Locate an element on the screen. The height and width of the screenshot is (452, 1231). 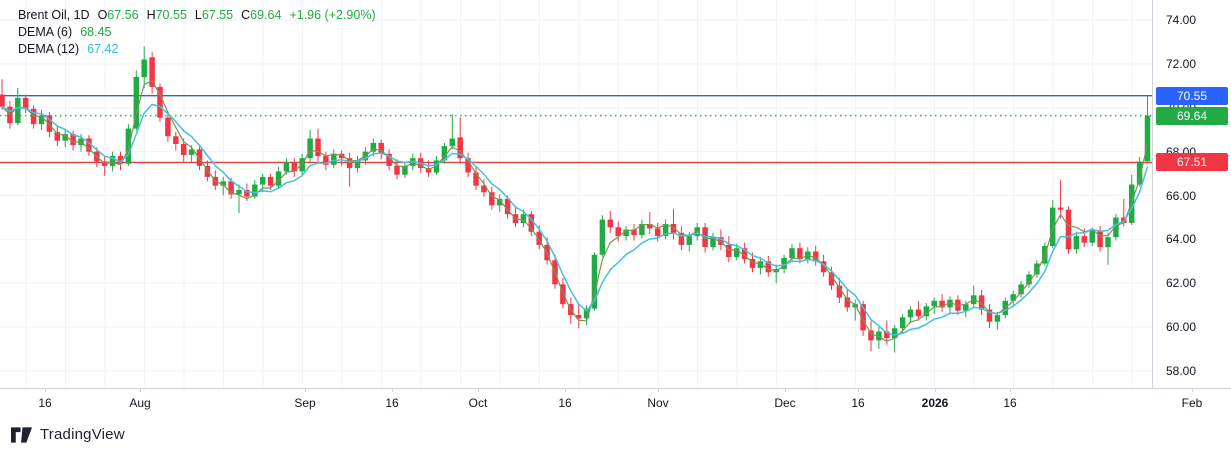
brand-text: TradingView is located at coordinates (82, 434).